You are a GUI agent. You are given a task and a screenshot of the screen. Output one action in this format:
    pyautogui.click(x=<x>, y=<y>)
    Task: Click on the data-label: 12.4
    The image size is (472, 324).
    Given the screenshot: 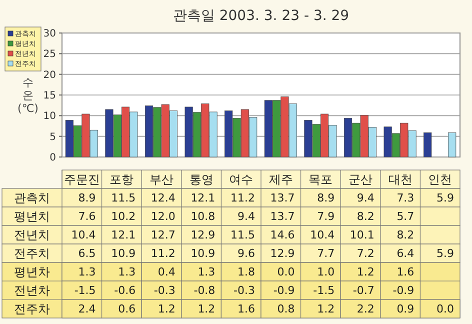 What is the action you would take?
    pyautogui.click(x=163, y=198)
    